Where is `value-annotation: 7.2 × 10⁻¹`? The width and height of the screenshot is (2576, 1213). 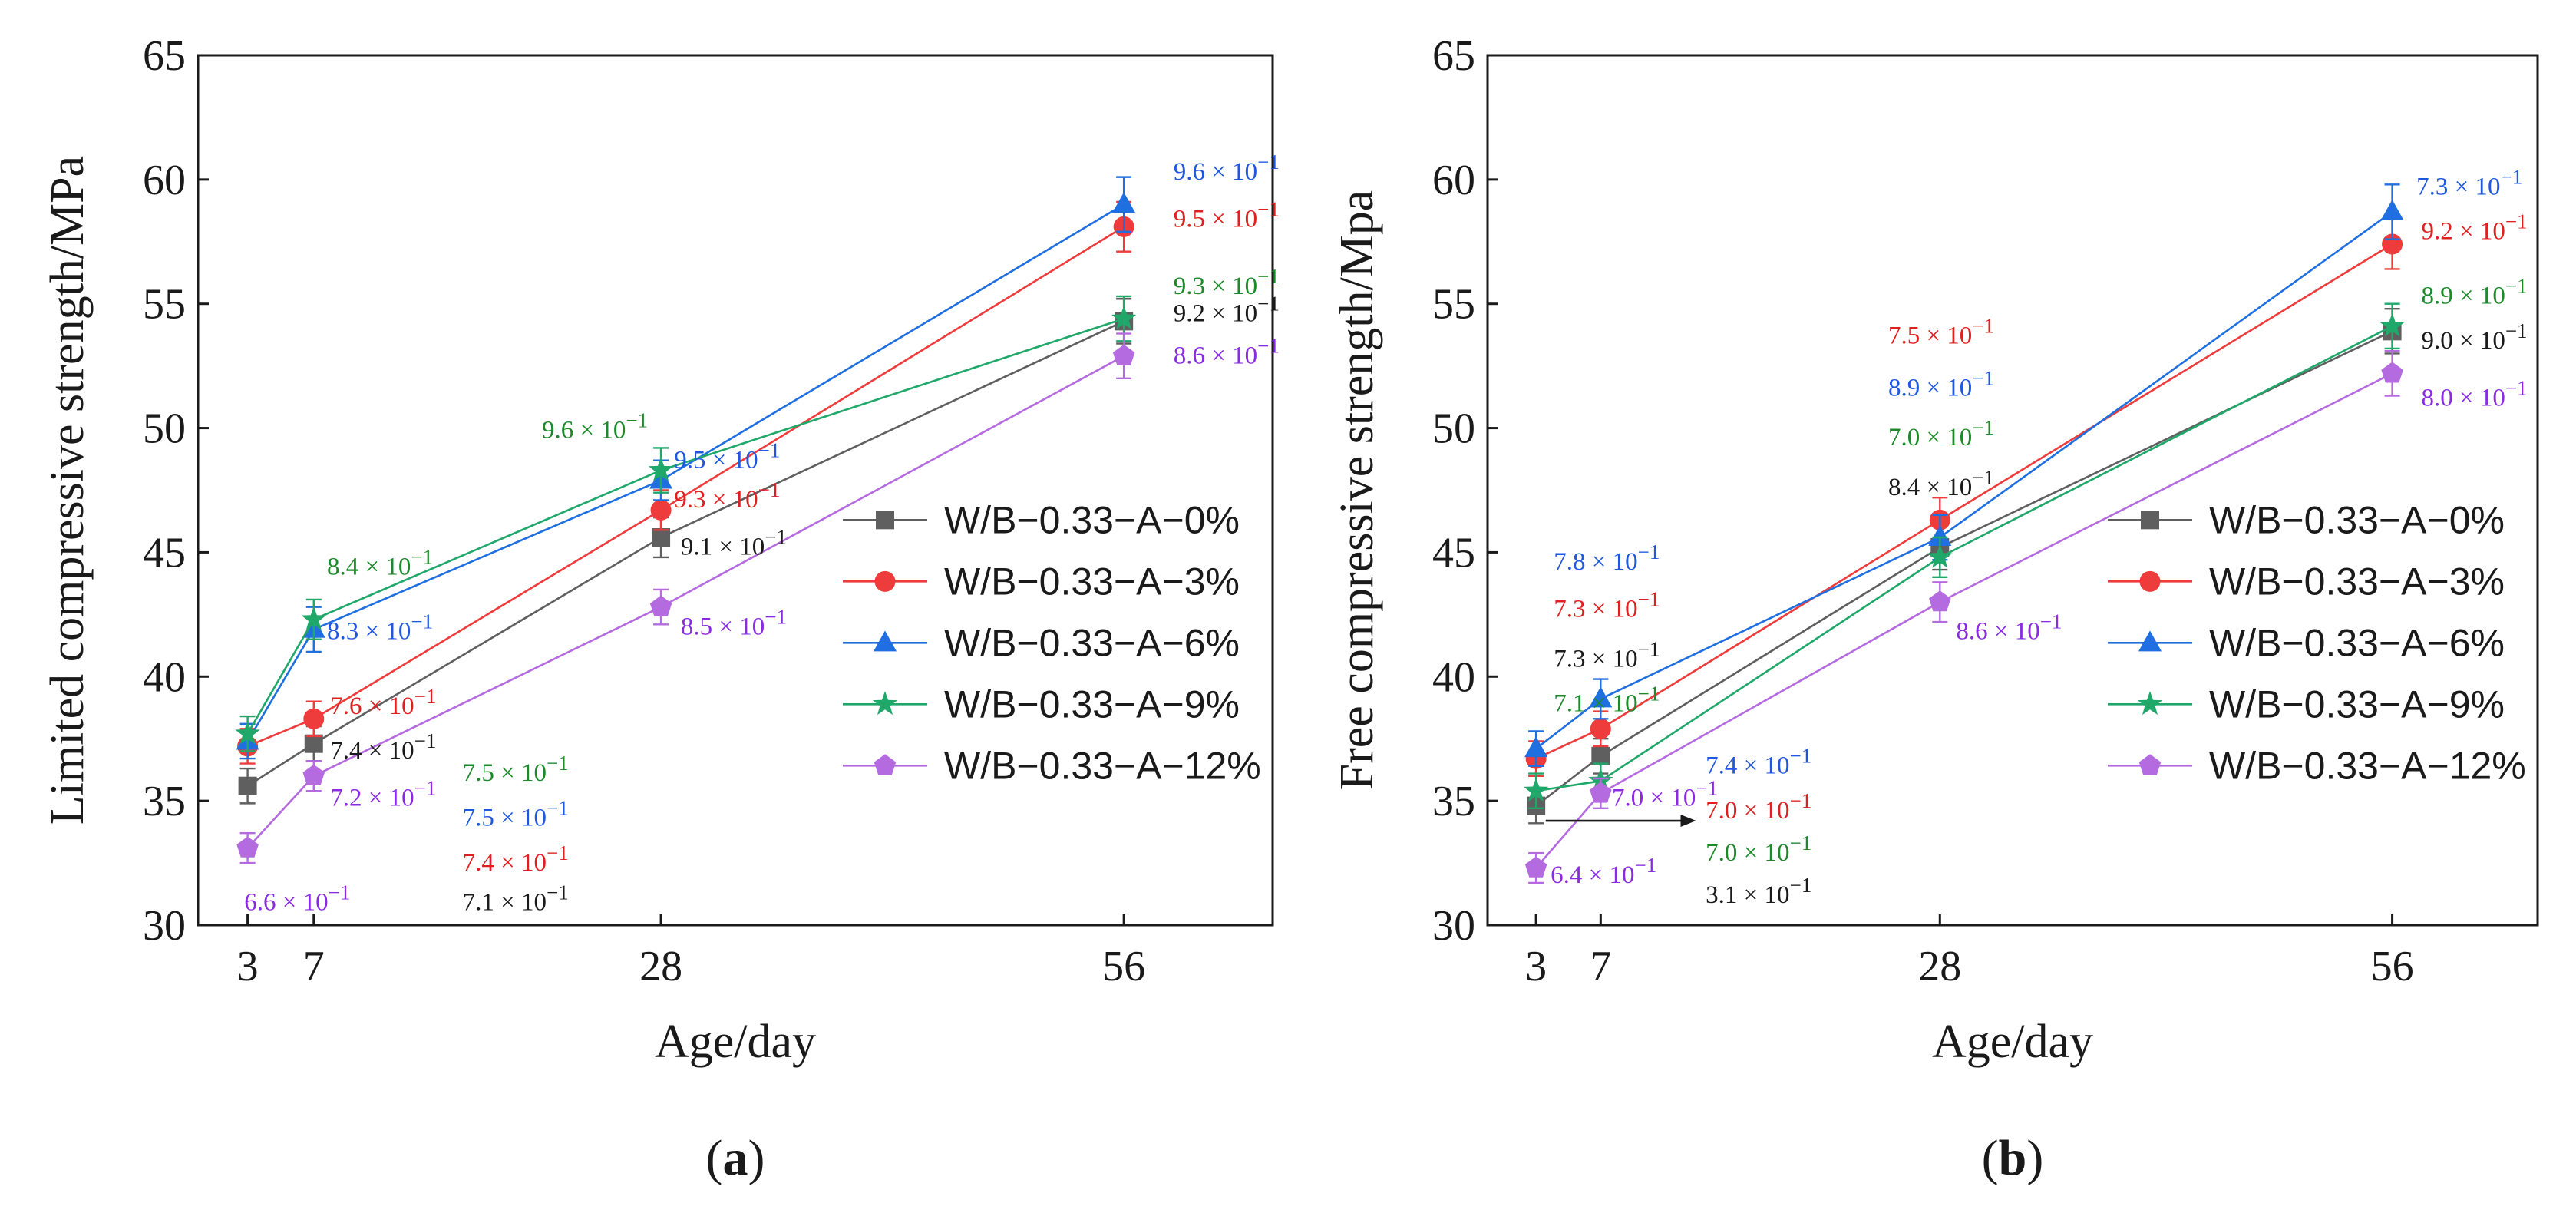
value-annotation: 7.2 × 10⁻¹ is located at coordinates (383, 794).